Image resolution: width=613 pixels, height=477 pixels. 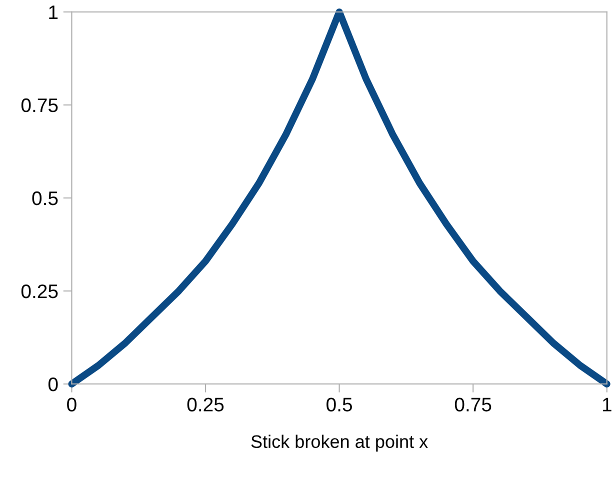 I want to click on y-tick-label: 0, so click(x=53, y=384).